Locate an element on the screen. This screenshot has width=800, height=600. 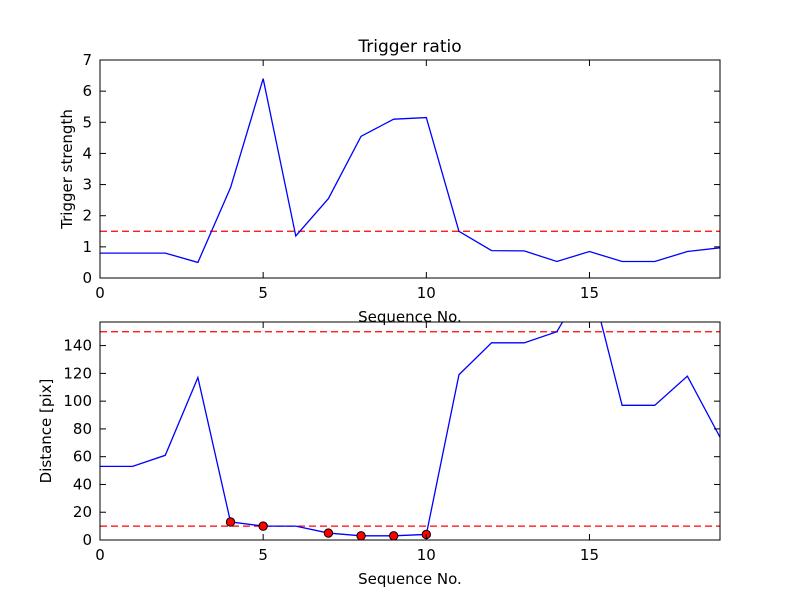
y-tick-label: 120 is located at coordinates (77, 373).